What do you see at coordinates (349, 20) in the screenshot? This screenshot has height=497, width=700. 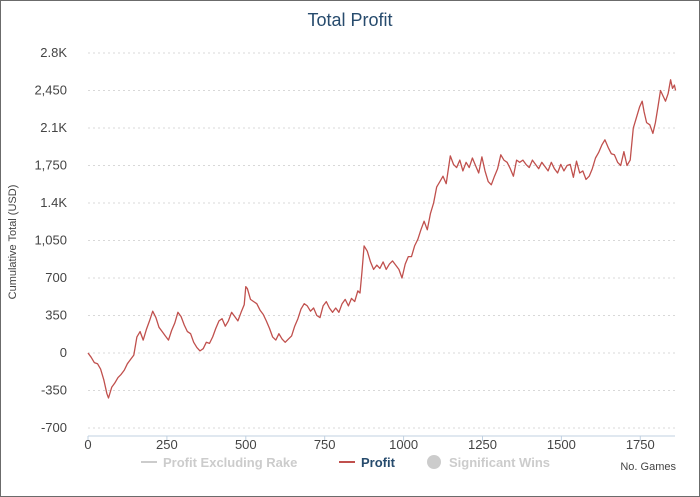 I see `chart-title: Total Profit` at bounding box center [349, 20].